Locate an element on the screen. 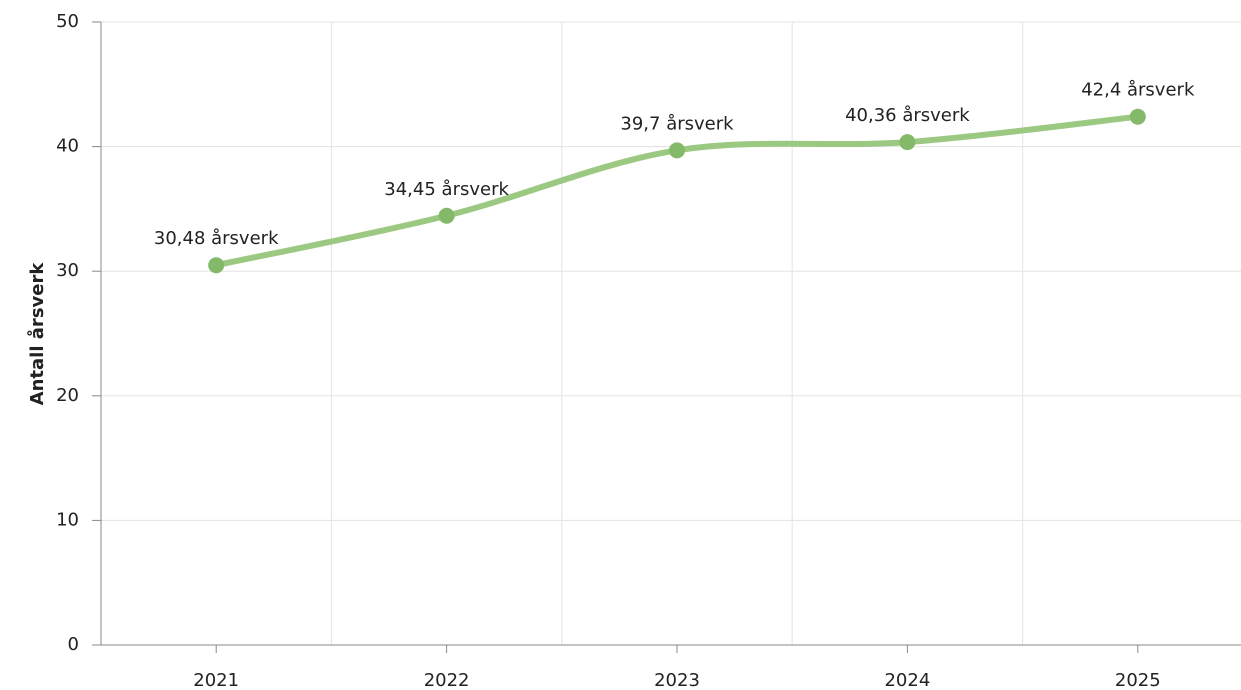  data-label: 30,48 årsverk is located at coordinates (216, 238).